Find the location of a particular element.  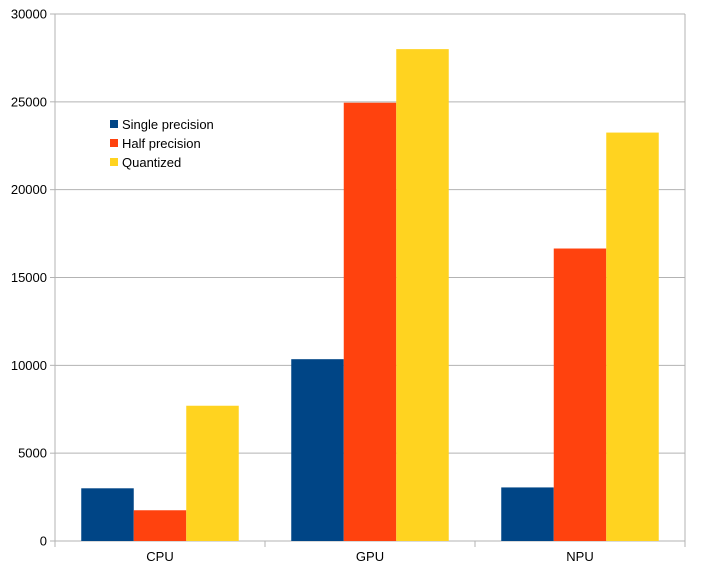

legend-swatch-quantized is located at coordinates (114, 162).